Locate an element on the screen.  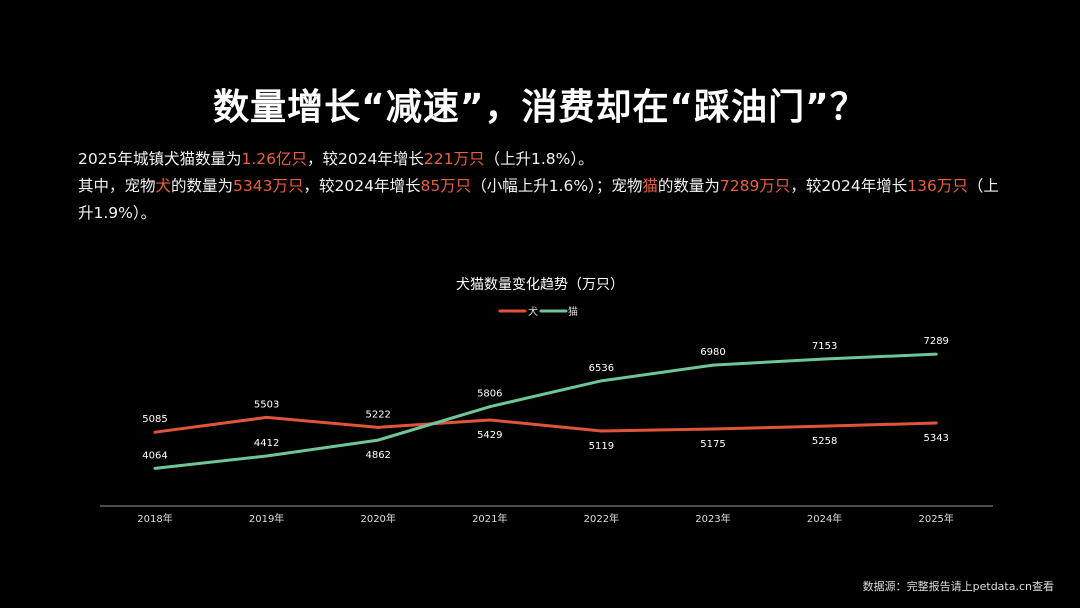
data-label: 4412 is located at coordinates (266, 443).